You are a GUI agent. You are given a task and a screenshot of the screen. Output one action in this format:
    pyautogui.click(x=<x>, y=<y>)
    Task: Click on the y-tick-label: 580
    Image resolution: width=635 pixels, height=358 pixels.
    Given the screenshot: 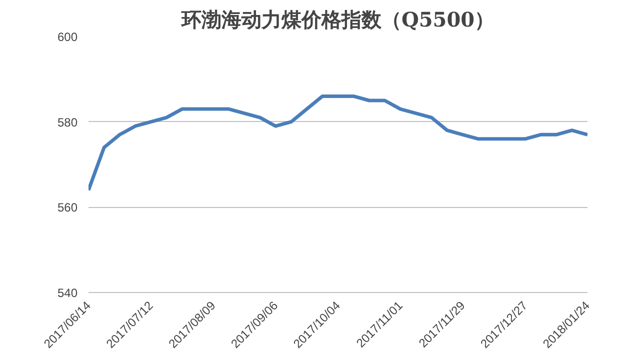 What is the action you would take?
    pyautogui.click(x=67, y=122)
    